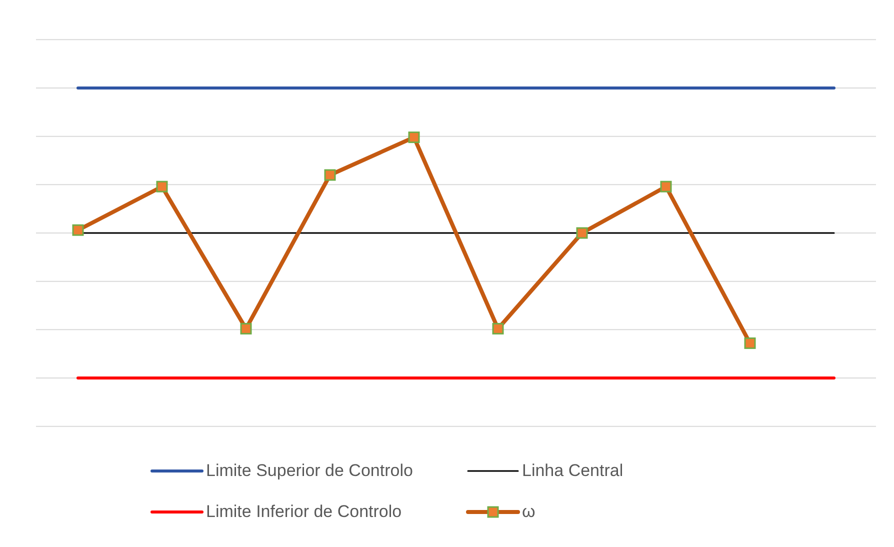 This screenshot has width=894, height=547. What do you see at coordinates (304, 511) in the screenshot?
I see `legend-label: Limite Inferior de Controlo` at bounding box center [304, 511].